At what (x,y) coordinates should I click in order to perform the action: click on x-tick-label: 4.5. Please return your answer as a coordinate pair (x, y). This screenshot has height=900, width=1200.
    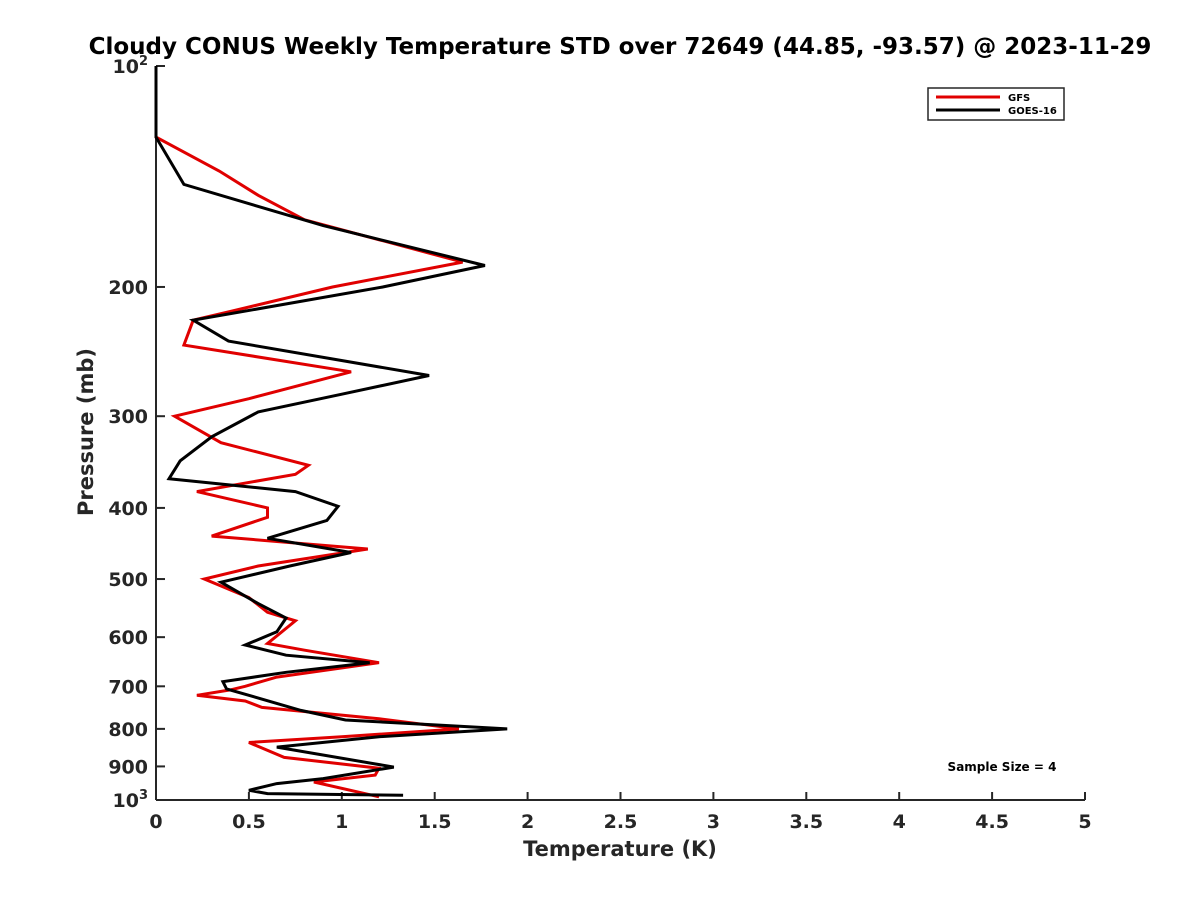
    Looking at the image, I should click on (992, 822).